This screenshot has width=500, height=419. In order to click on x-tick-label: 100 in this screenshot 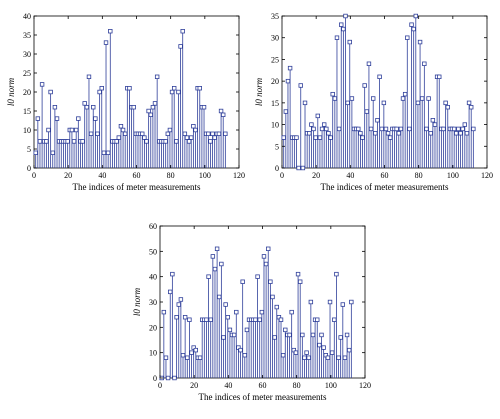, I will do `click(331, 385)`.